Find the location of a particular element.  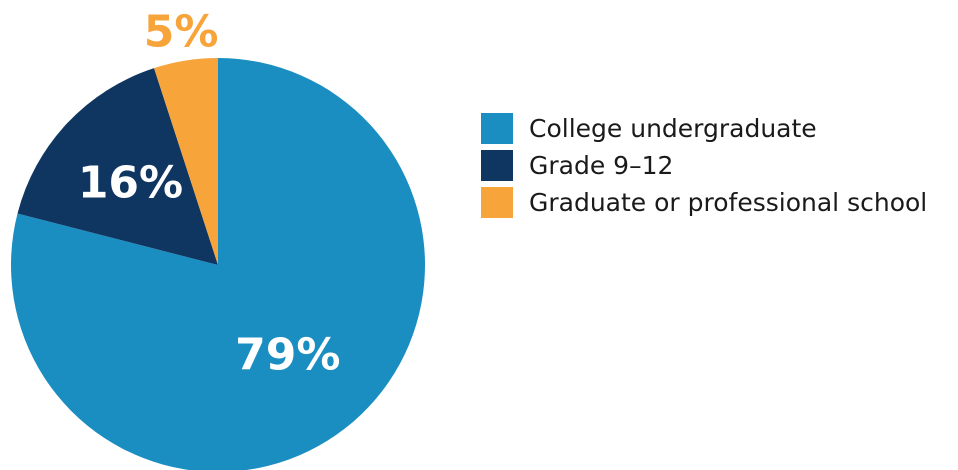

slice-label: 16% is located at coordinates (130, 182).